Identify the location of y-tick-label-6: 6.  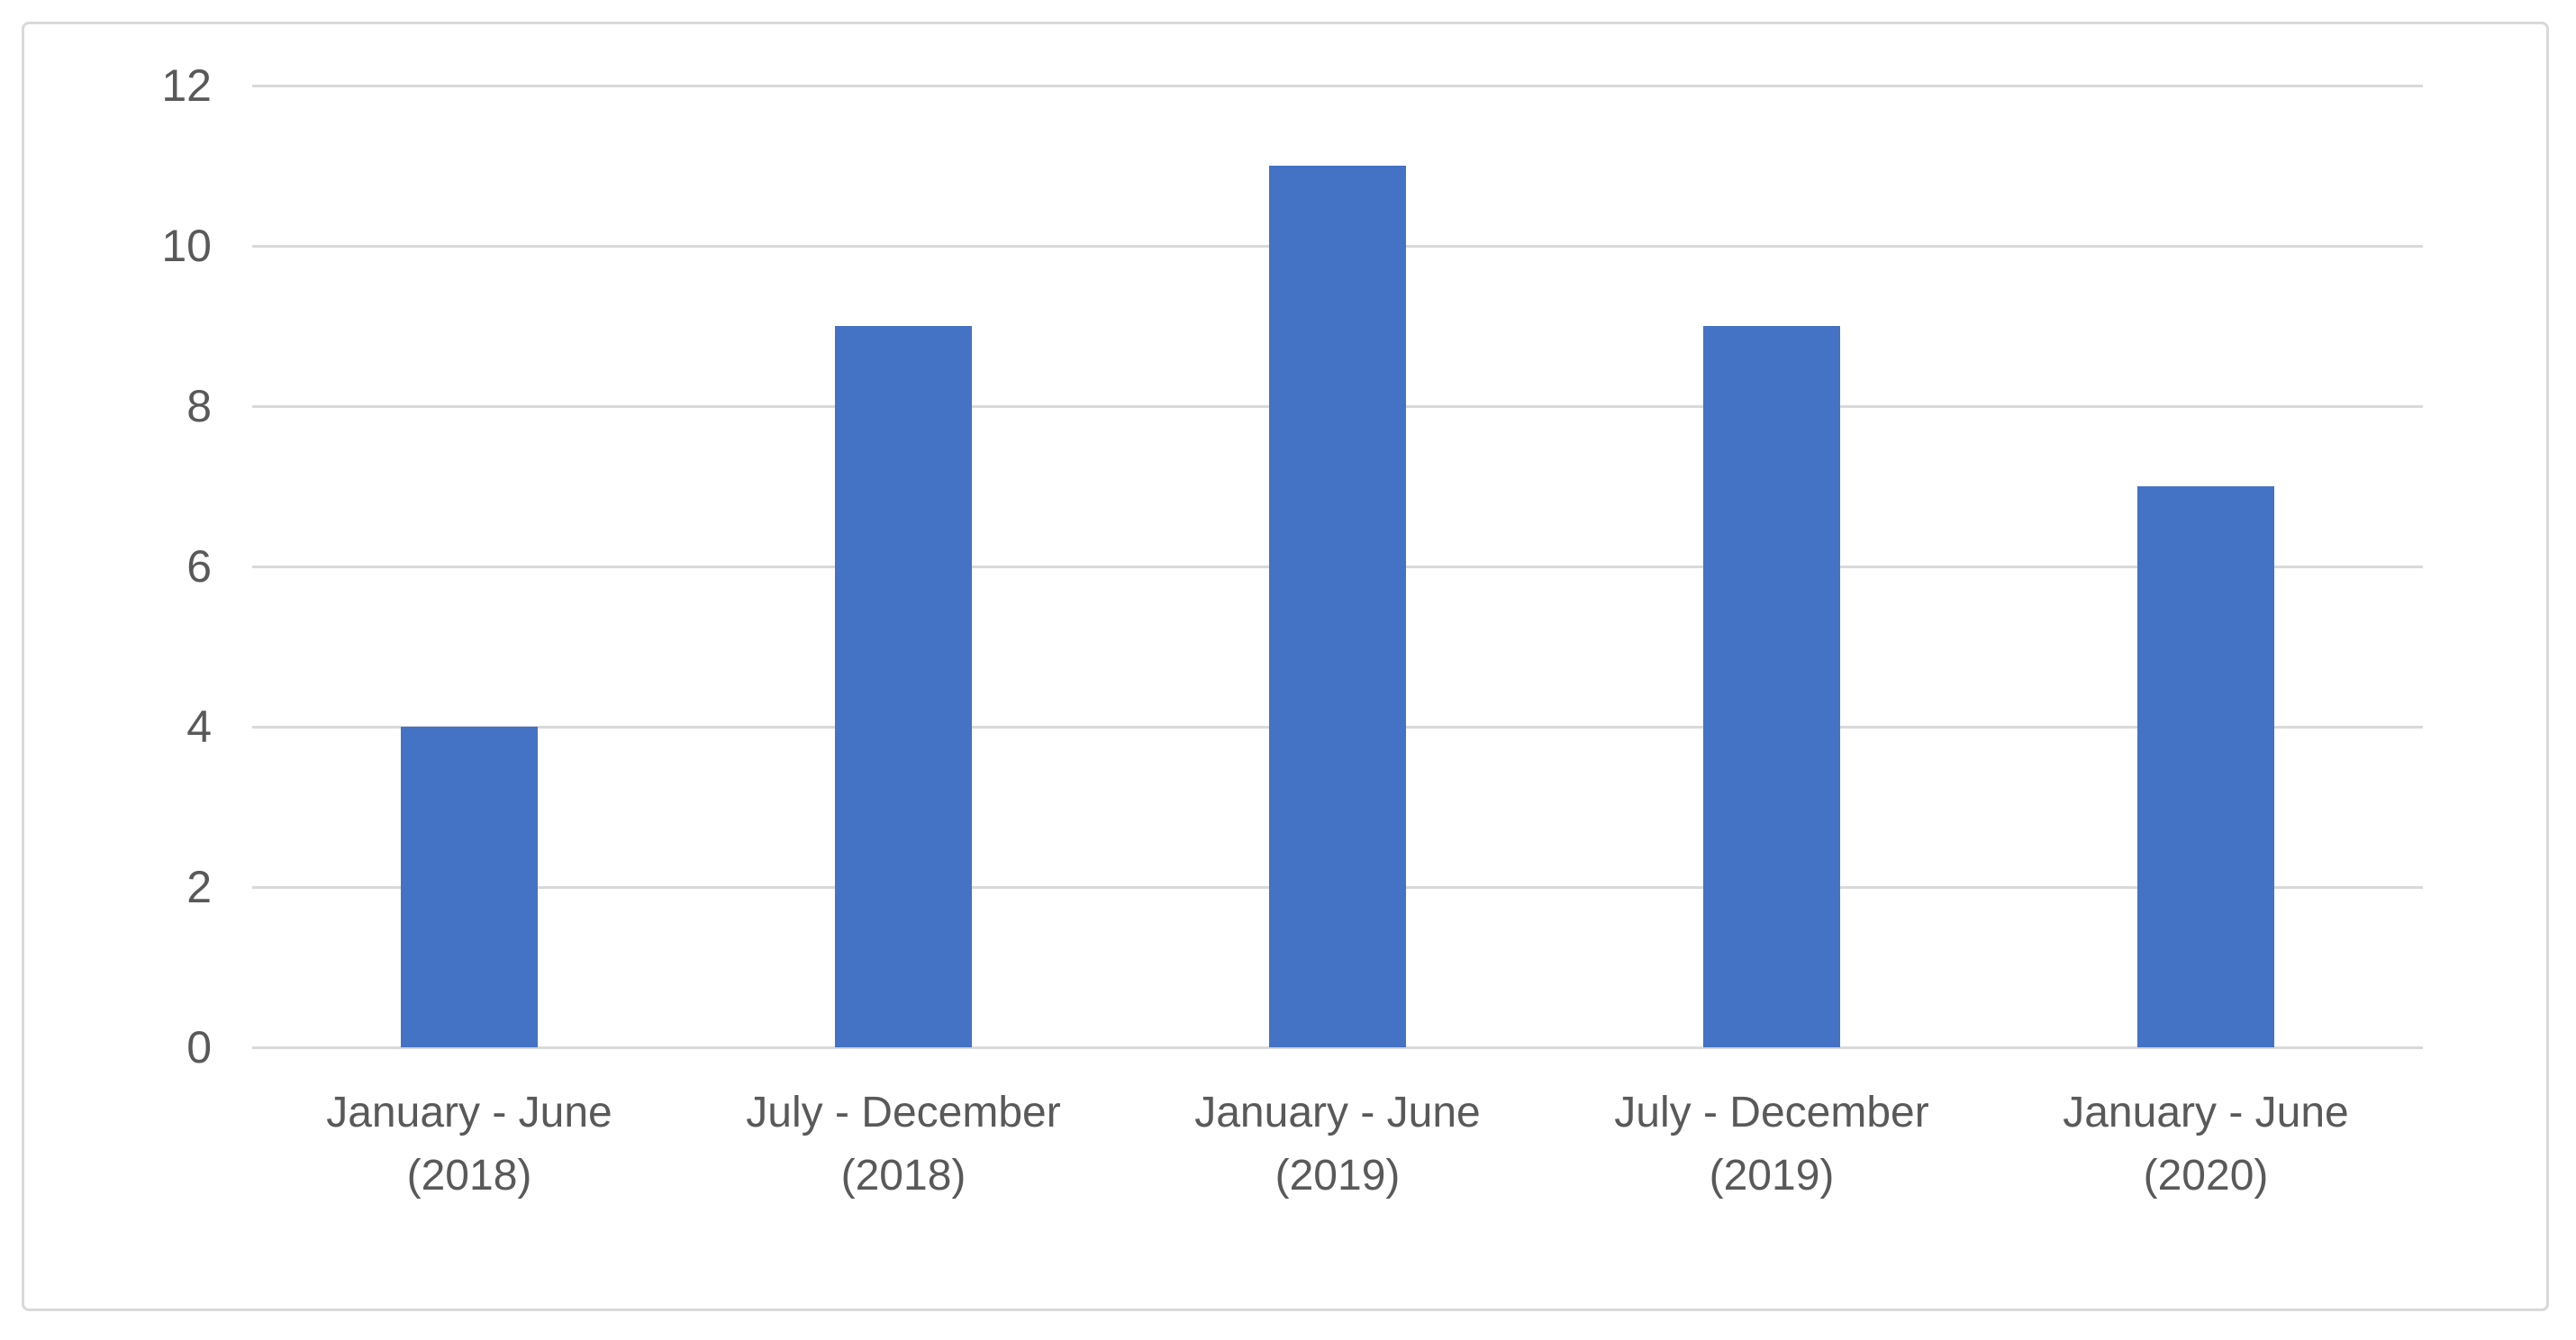
(199, 566).